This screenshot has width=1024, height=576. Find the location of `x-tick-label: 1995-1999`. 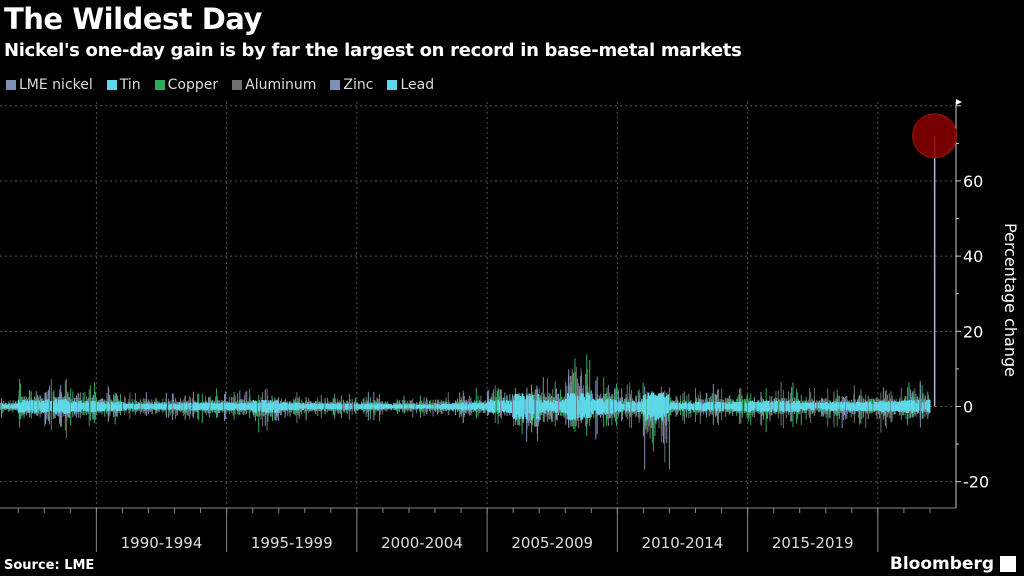

x-tick-label: 1995-1999 is located at coordinates (292, 543).